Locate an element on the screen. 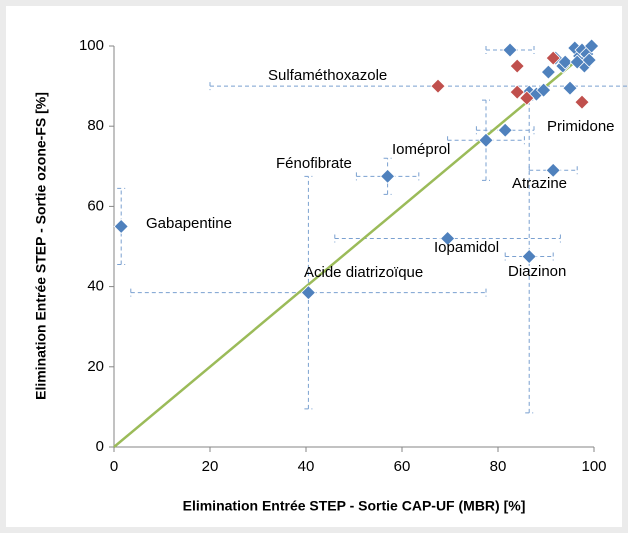 Image resolution: width=628 pixels, height=533 pixels. x-tick-label: 100 is located at coordinates (593, 466).